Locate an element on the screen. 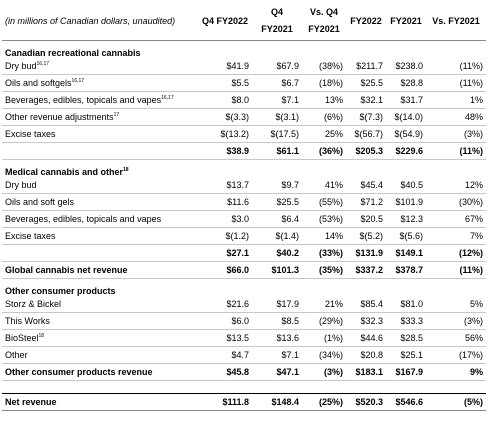  value-cell: $71.2 is located at coordinates (366, 202).